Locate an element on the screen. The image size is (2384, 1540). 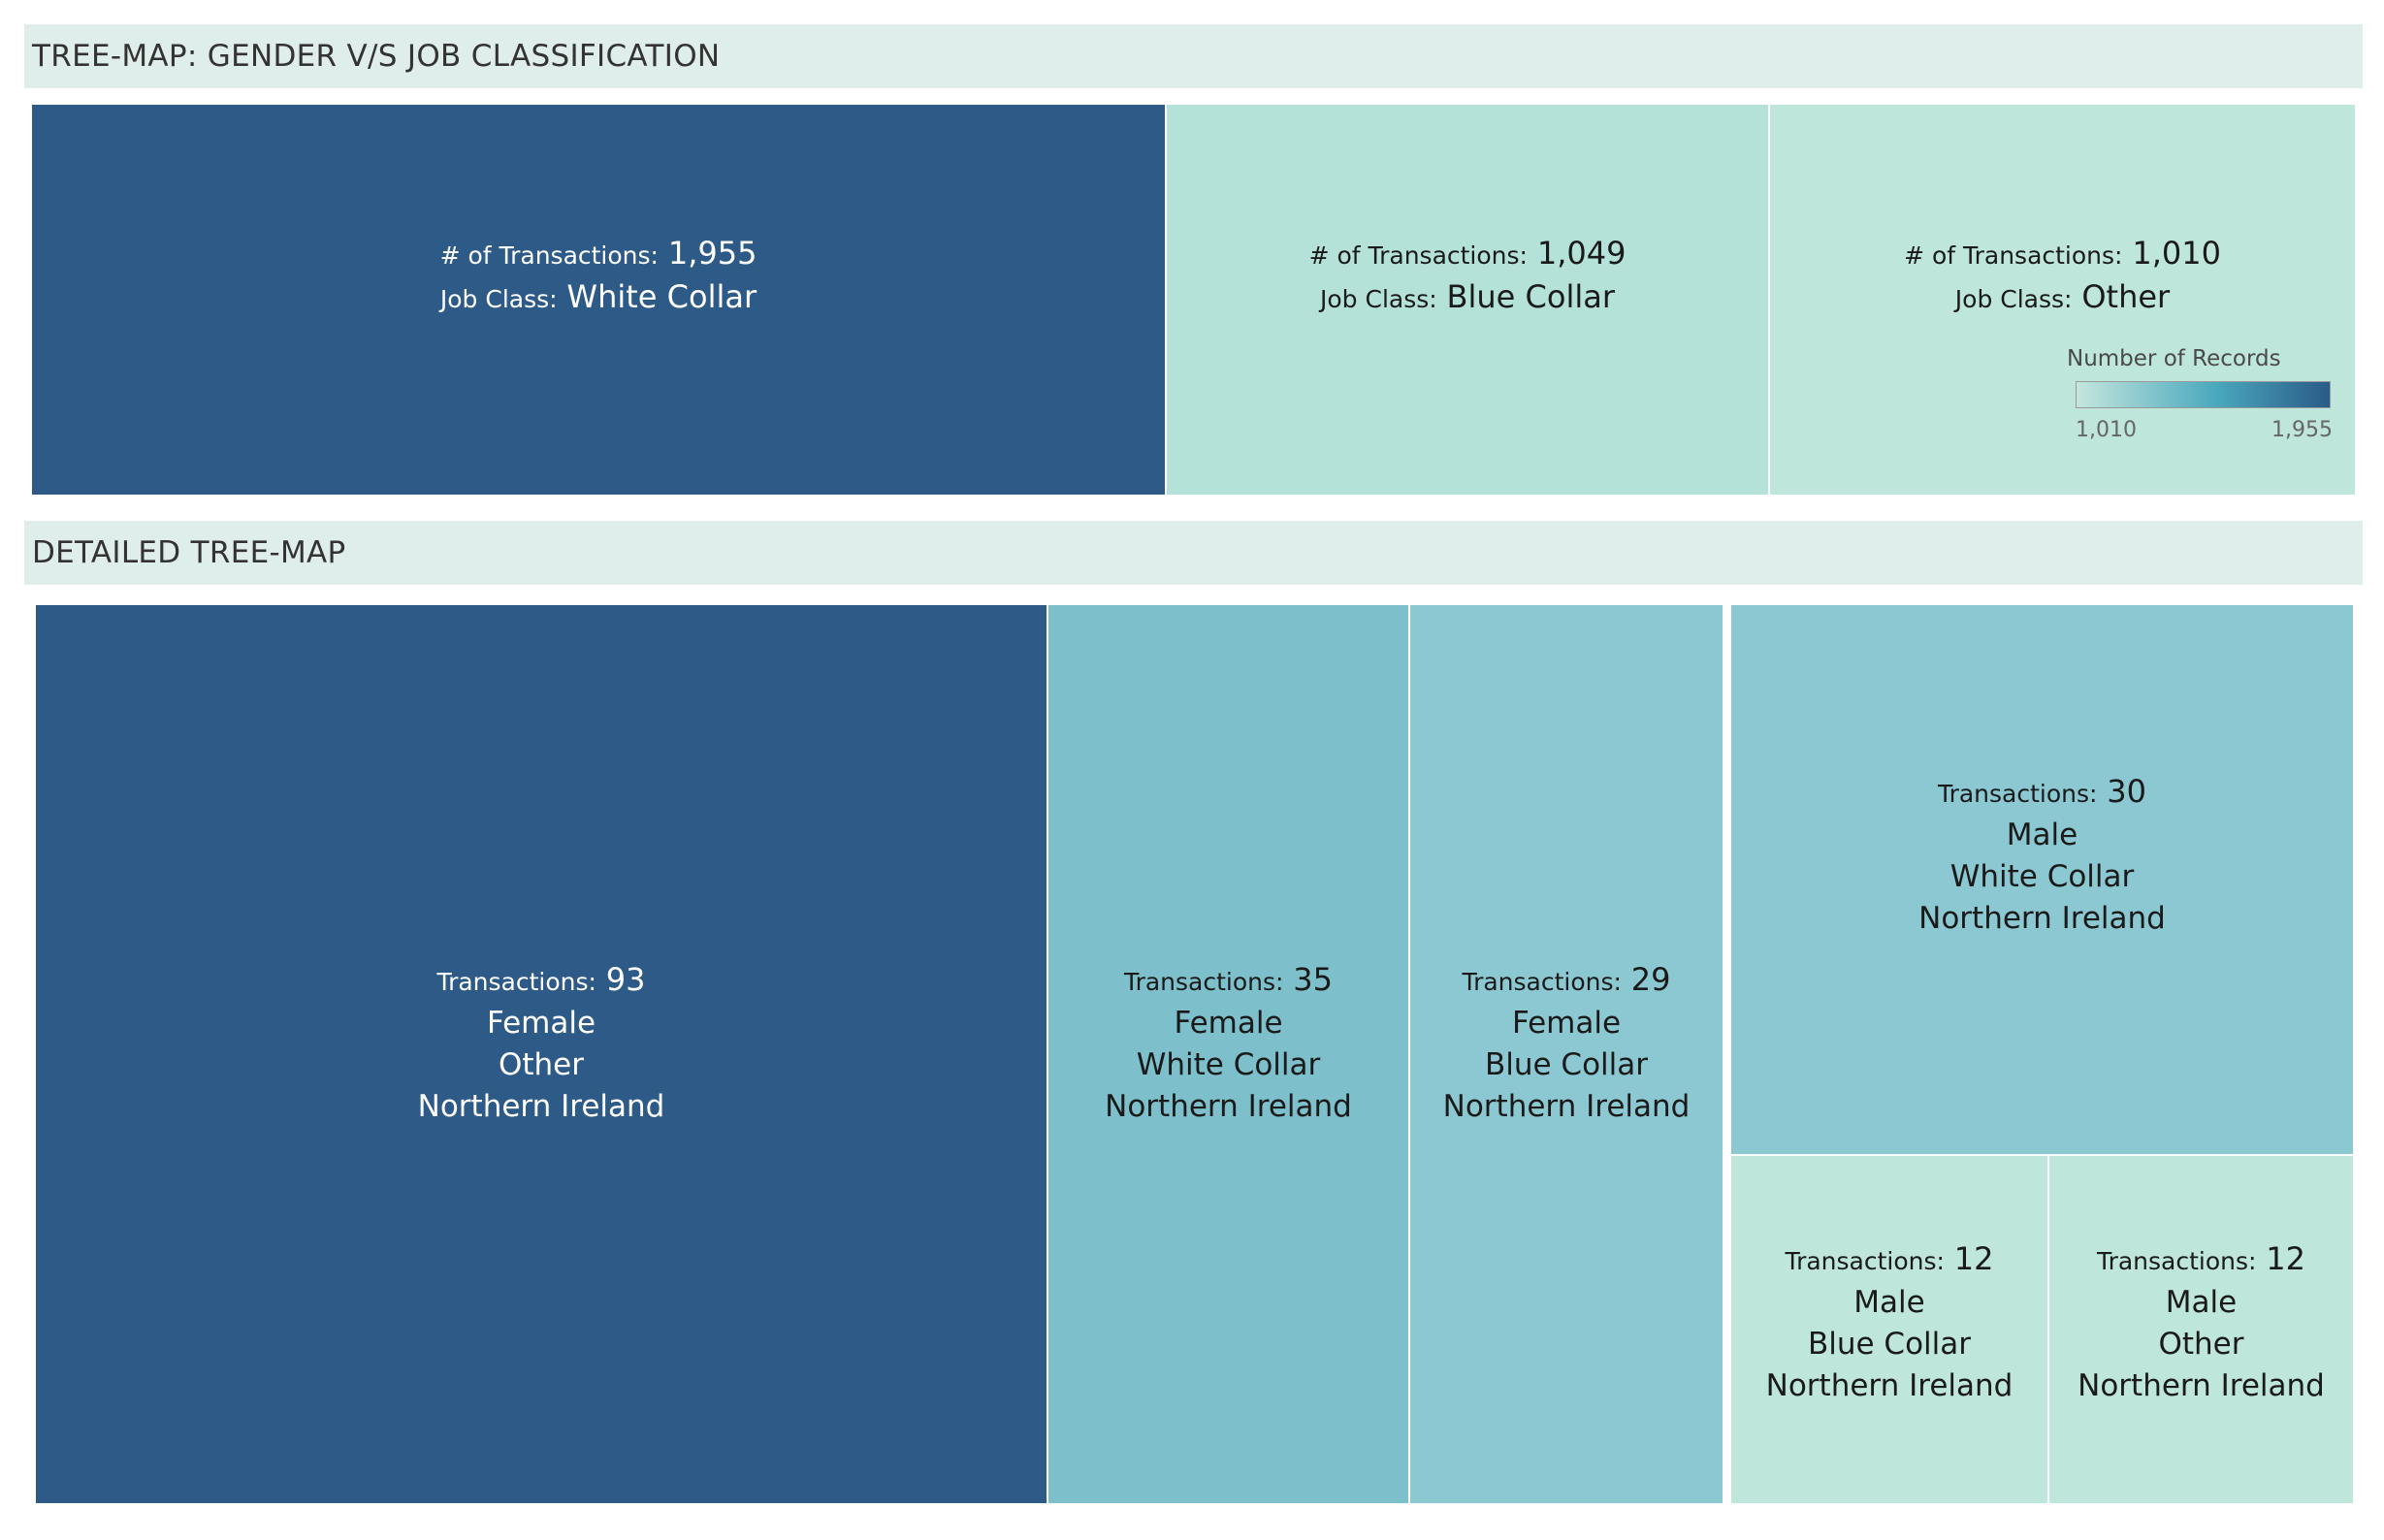
job-class-line: Job Class: Other is located at coordinates (2062, 298).